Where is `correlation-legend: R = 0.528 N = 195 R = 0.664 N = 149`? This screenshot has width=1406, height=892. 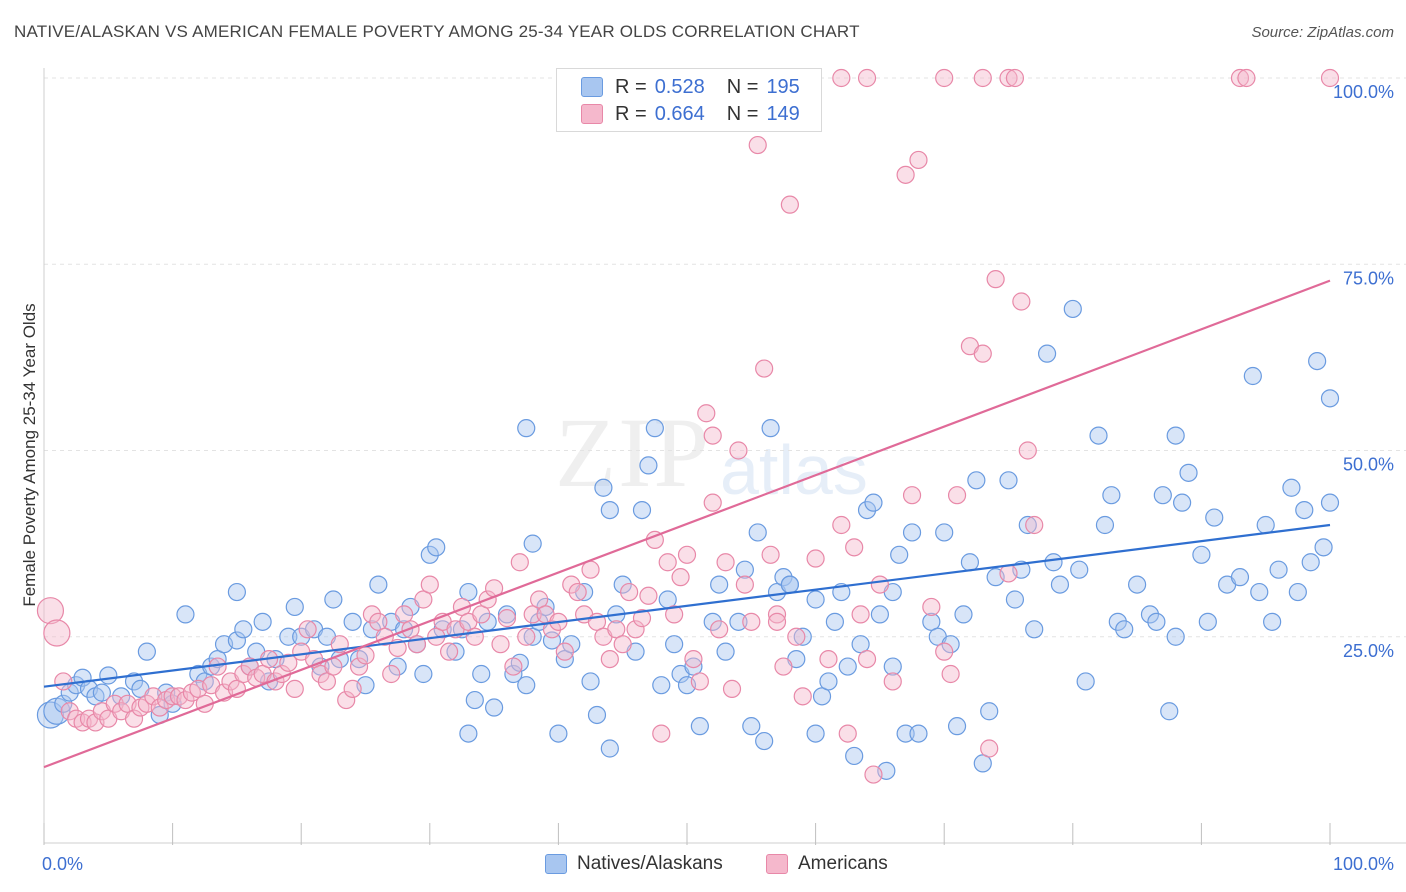
correlation-legend: R = 0.528 N = 195 R = 0.664 N = 149 is located at coordinates (689, 100).